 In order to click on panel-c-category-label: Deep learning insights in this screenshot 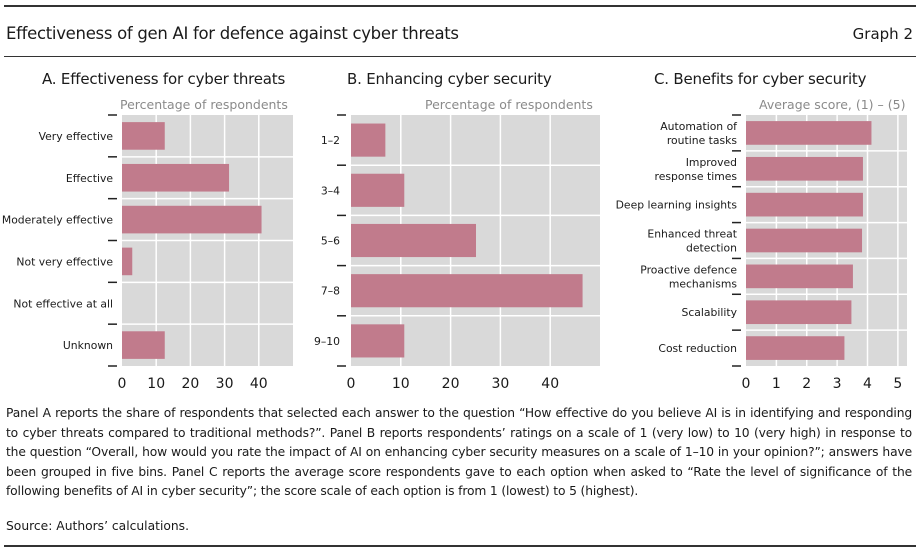, I will do `click(677, 205)`.